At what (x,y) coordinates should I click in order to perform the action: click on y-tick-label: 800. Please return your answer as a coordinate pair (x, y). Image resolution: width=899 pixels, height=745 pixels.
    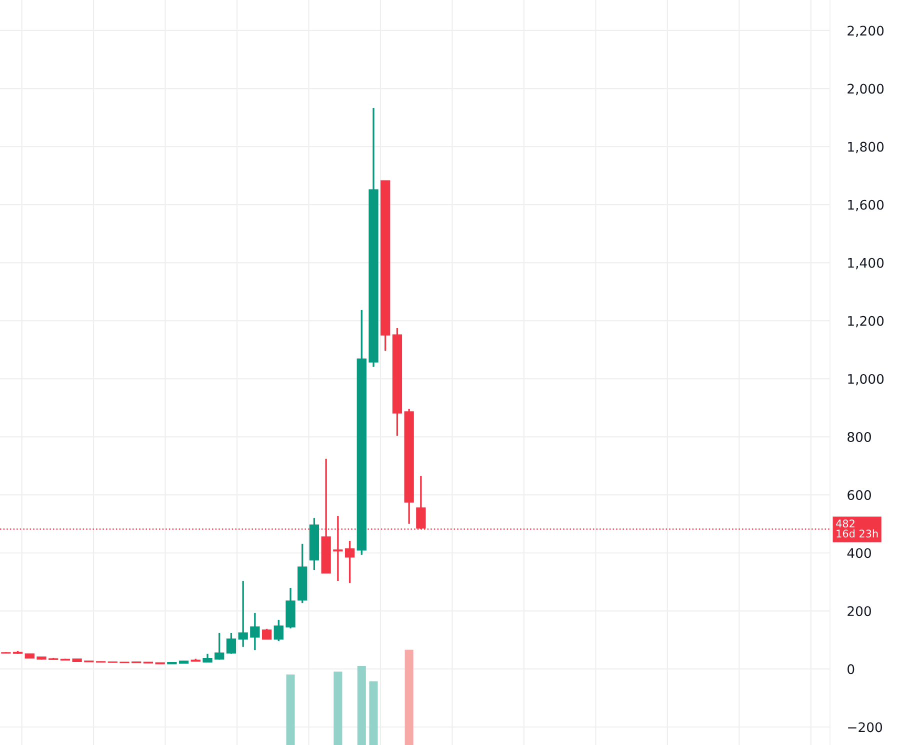
    Looking at the image, I should click on (859, 437).